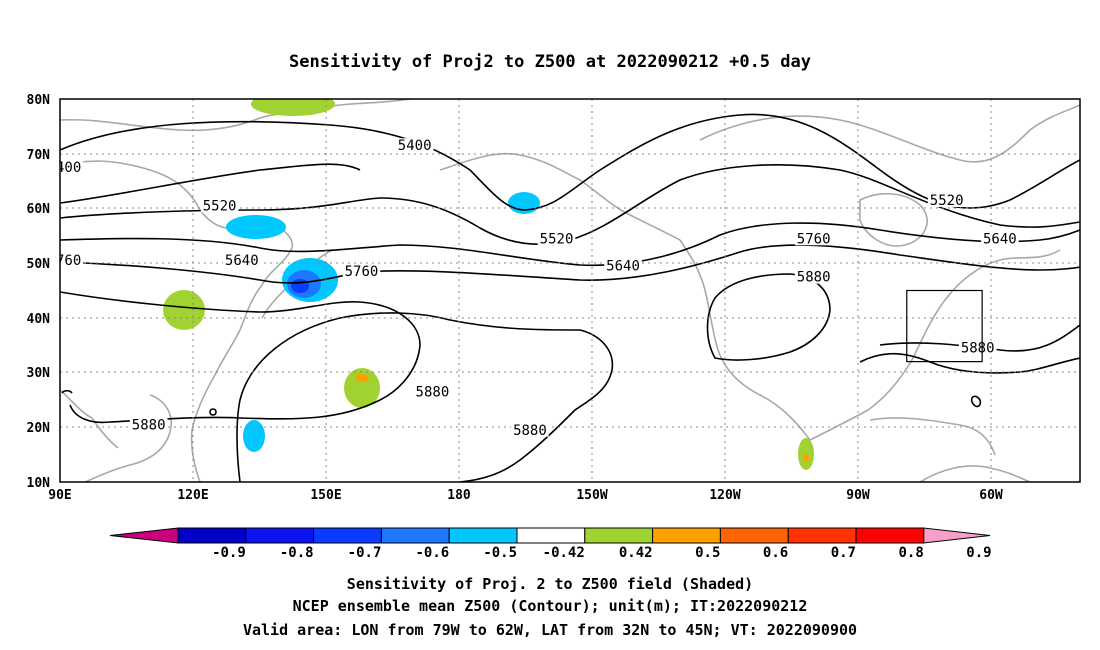  Describe the element at coordinates (636, 553) in the screenshot. I see `colorbar-tick-label: 0.42` at that location.